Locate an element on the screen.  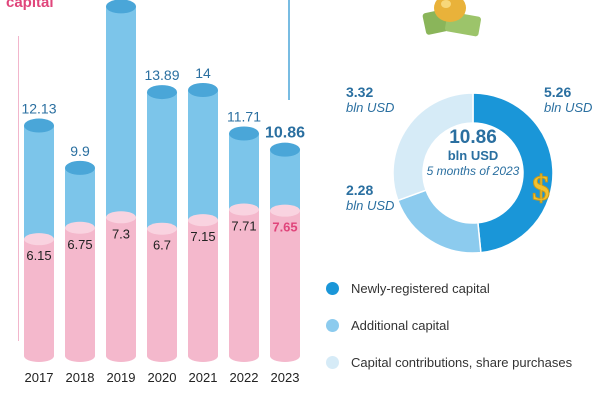
x-tick-label: 2023 is located at coordinates (285, 377).